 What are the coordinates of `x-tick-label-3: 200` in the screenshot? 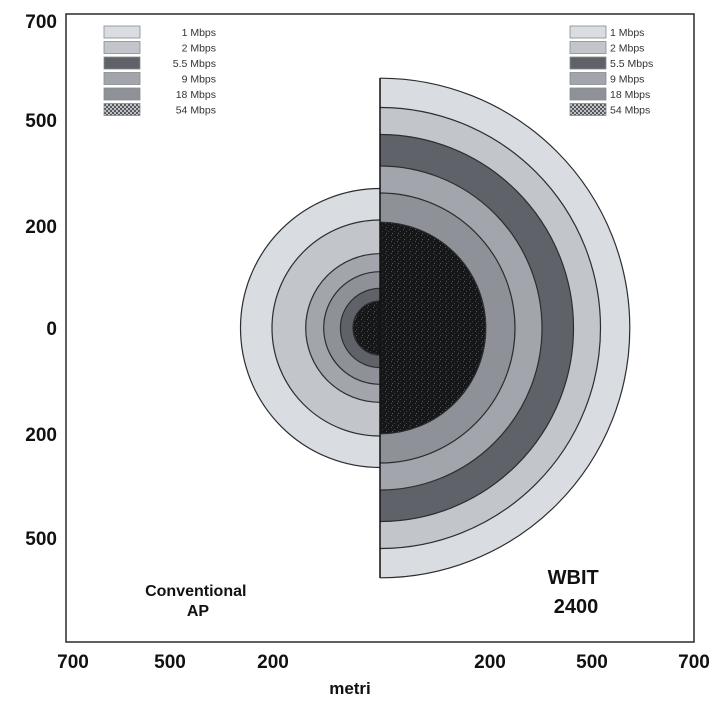 It's located at (490, 662).